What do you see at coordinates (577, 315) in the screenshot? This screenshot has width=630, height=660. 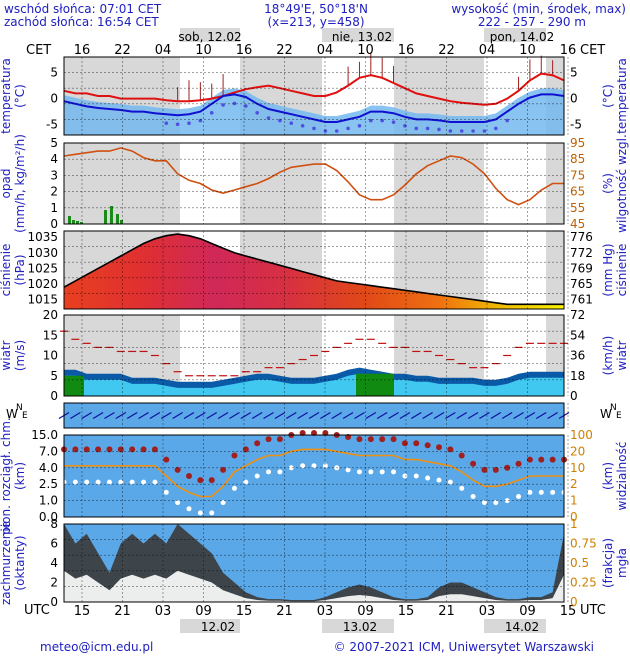 I see `wind-tick-right: 72` at bounding box center [577, 315].